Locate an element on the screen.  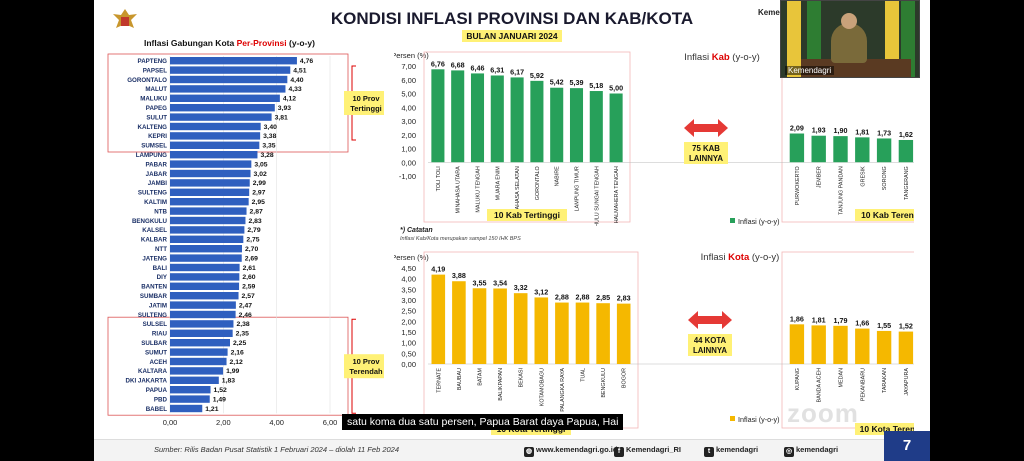
province-label: ACEH is located at coordinates (158, 362).